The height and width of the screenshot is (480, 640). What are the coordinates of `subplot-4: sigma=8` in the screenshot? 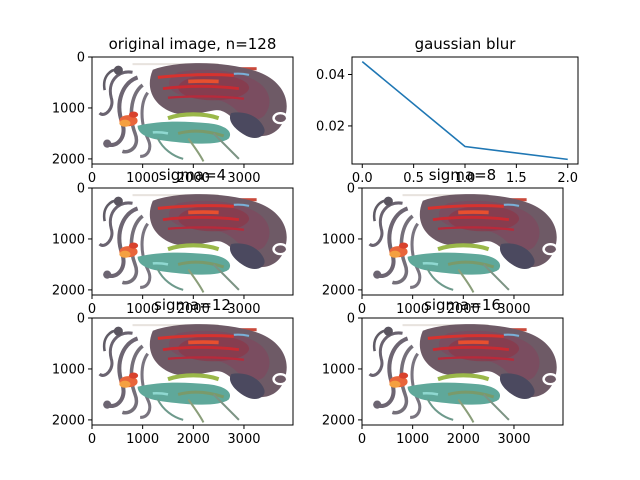 It's located at (443, 241).